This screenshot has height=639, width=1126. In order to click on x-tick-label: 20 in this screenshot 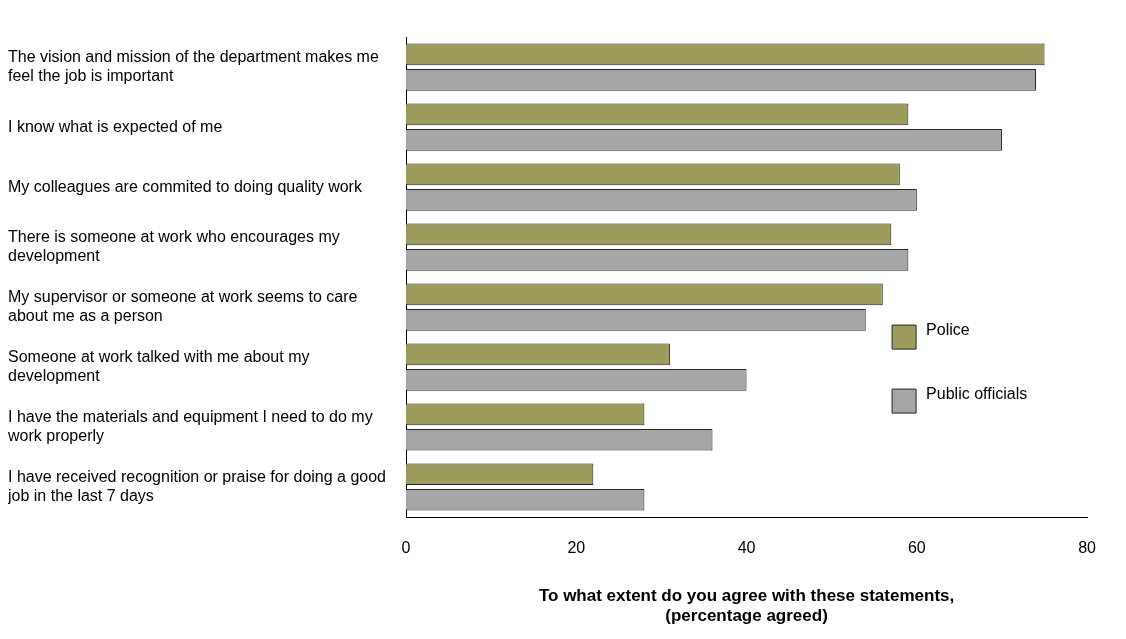, I will do `click(576, 548)`.